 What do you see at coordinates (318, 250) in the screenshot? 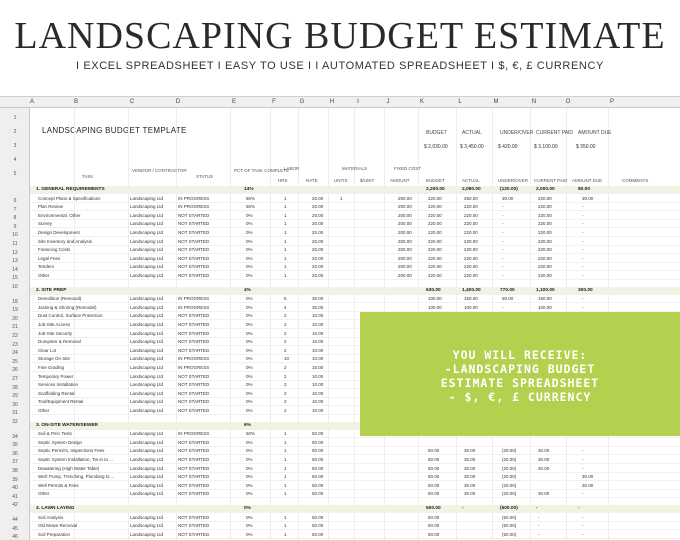
I see `cell-rate: 20.00` at bounding box center [318, 250].